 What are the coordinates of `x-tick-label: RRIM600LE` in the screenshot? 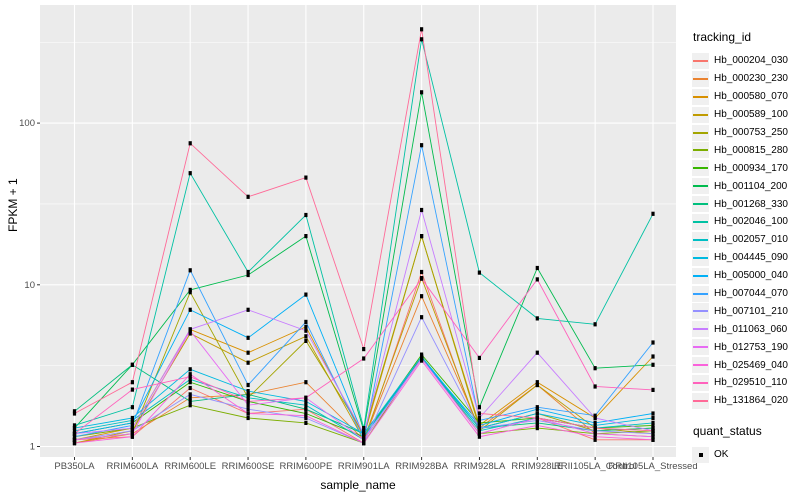 It's located at (190, 466).